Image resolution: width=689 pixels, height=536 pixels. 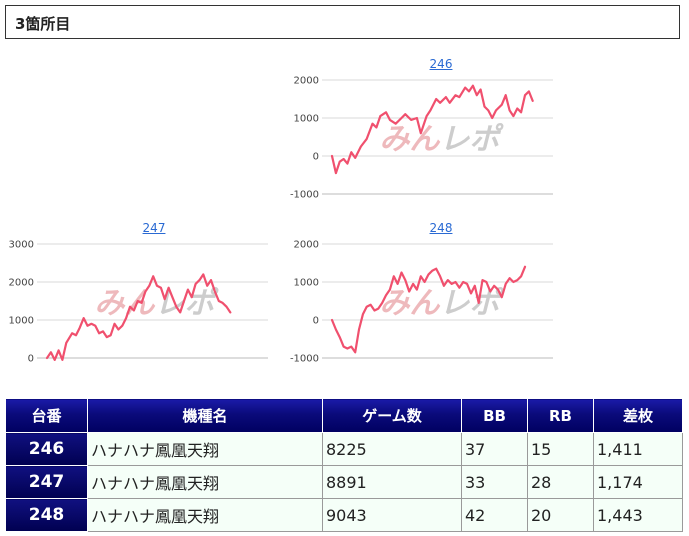 I want to click on cell-rb: 20, so click(x=560, y=515).